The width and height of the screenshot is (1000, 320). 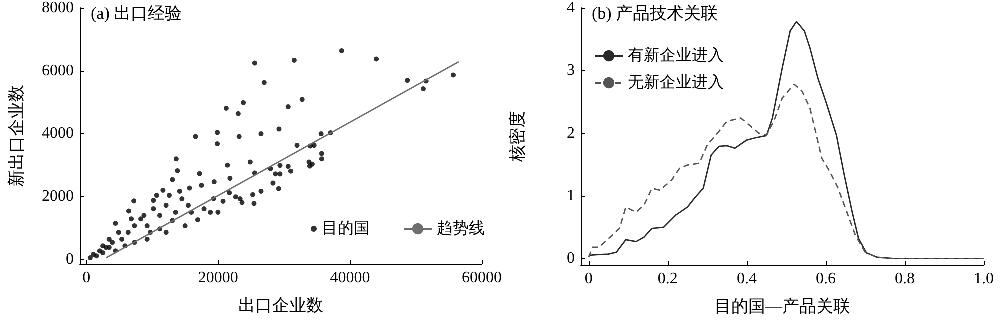 I want to click on y-tick-label: 3, so click(x=571, y=71).